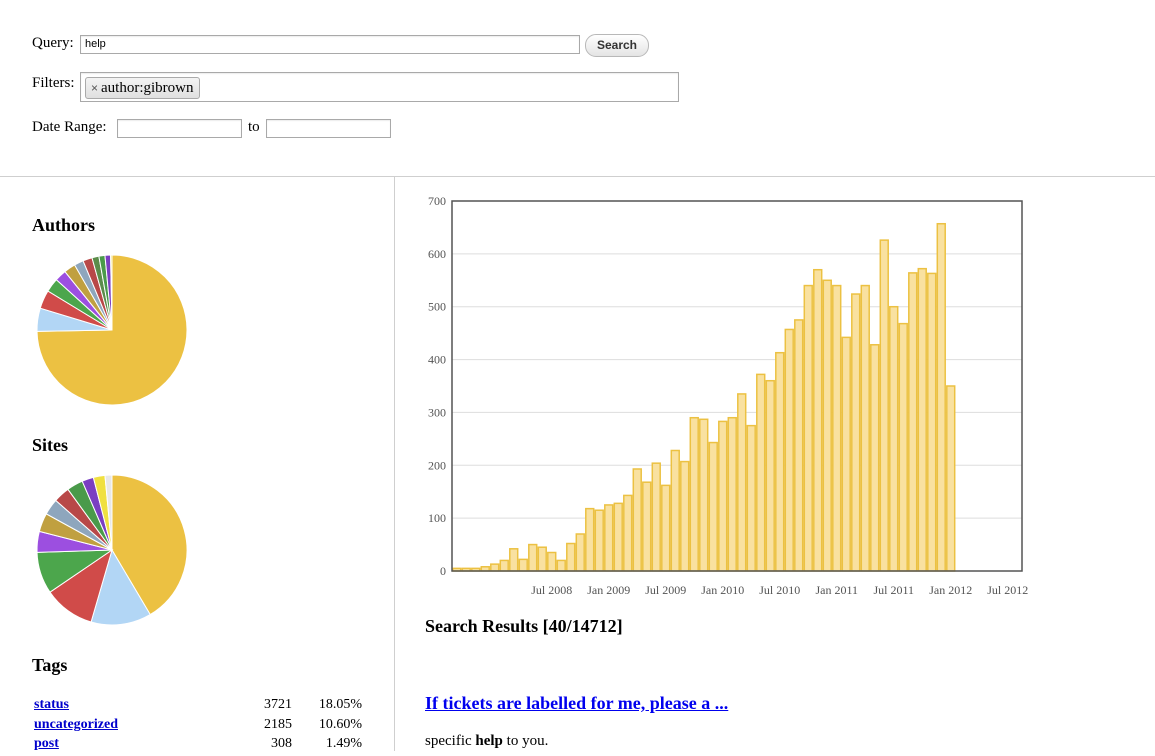 Image resolution: width=1155 pixels, height=756 pixels. What do you see at coordinates (202, 746) in the screenshot?
I see `tag-row: post 308 1.49%` at bounding box center [202, 746].